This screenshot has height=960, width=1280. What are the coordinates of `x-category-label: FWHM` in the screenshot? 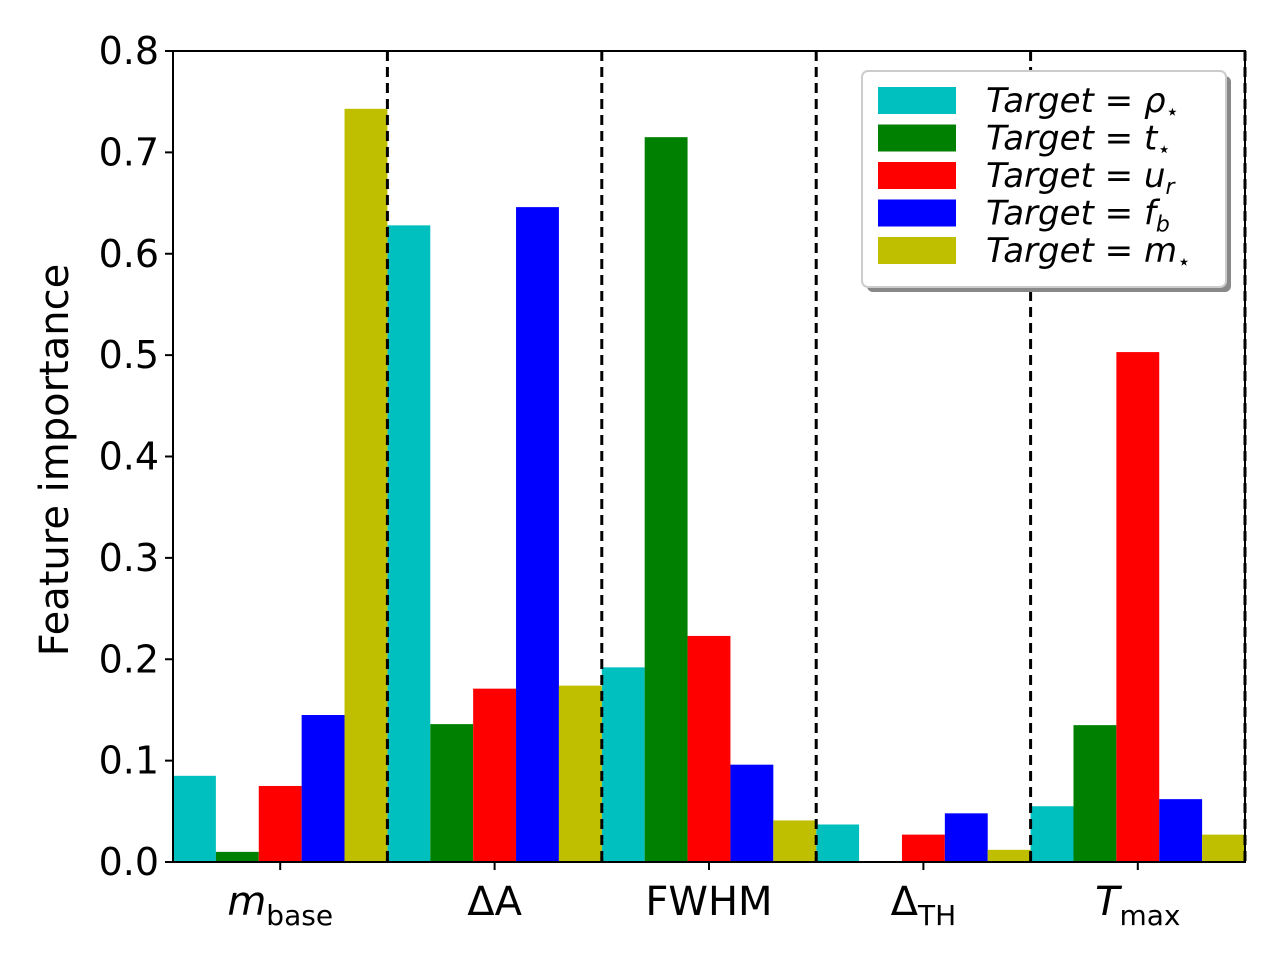 It's located at (708, 902).